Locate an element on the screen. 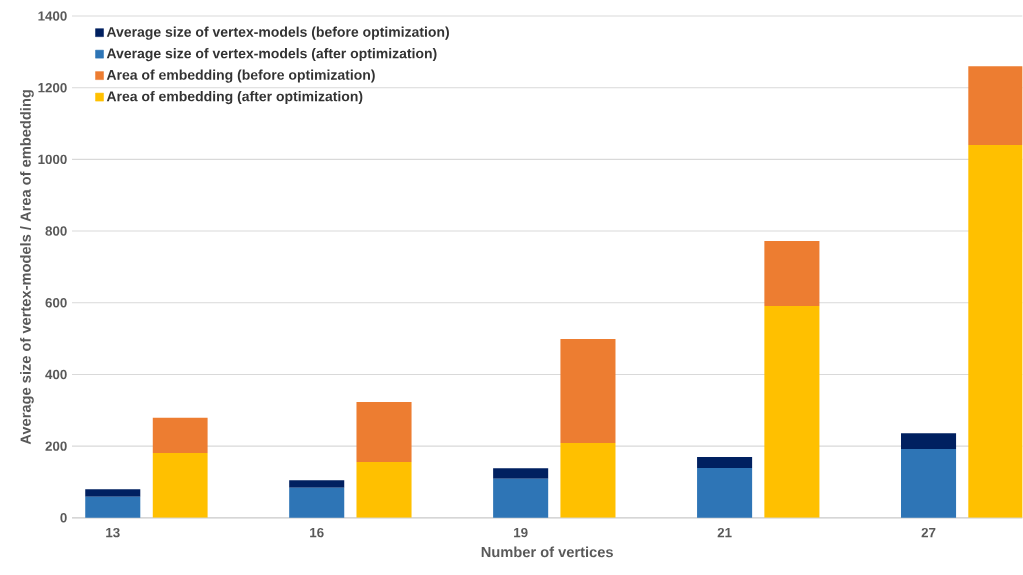 The height and width of the screenshot is (575, 1023). x-tick-label: 27 is located at coordinates (928, 532).